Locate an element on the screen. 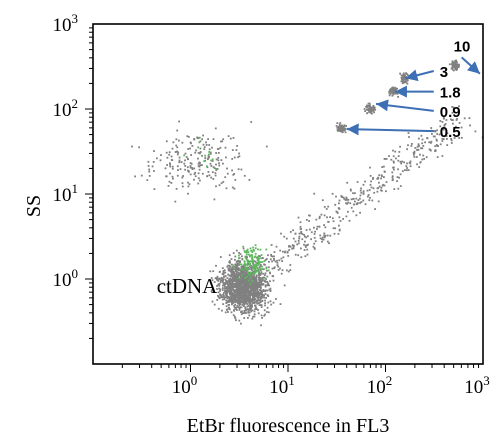 This screenshot has width=500, height=446. x-tick-label: 102 is located at coordinates (380, 385).